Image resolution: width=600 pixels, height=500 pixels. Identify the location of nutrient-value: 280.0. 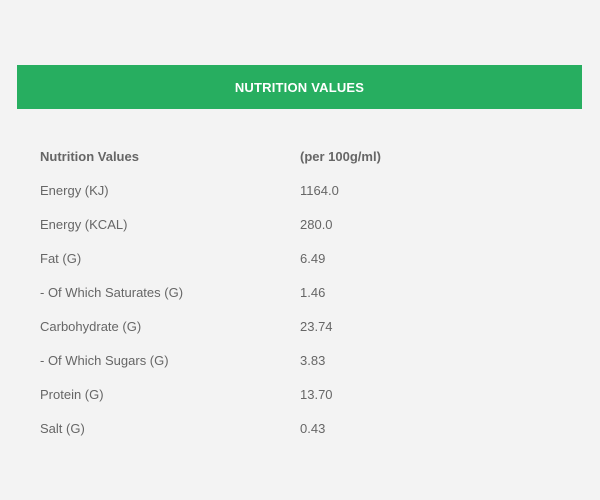
(316, 224).